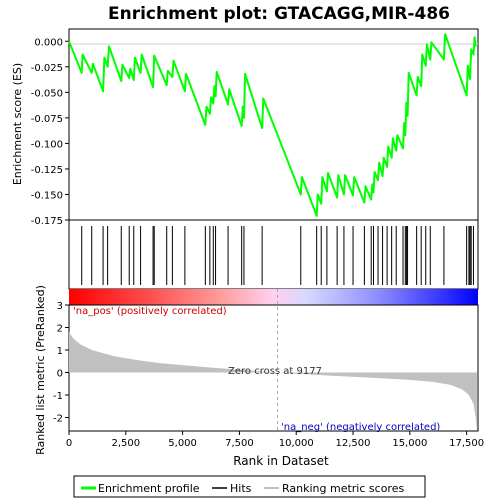  What do you see at coordinates (69, 443) in the screenshot?
I see `x-tick-label: 0` at bounding box center [69, 443].